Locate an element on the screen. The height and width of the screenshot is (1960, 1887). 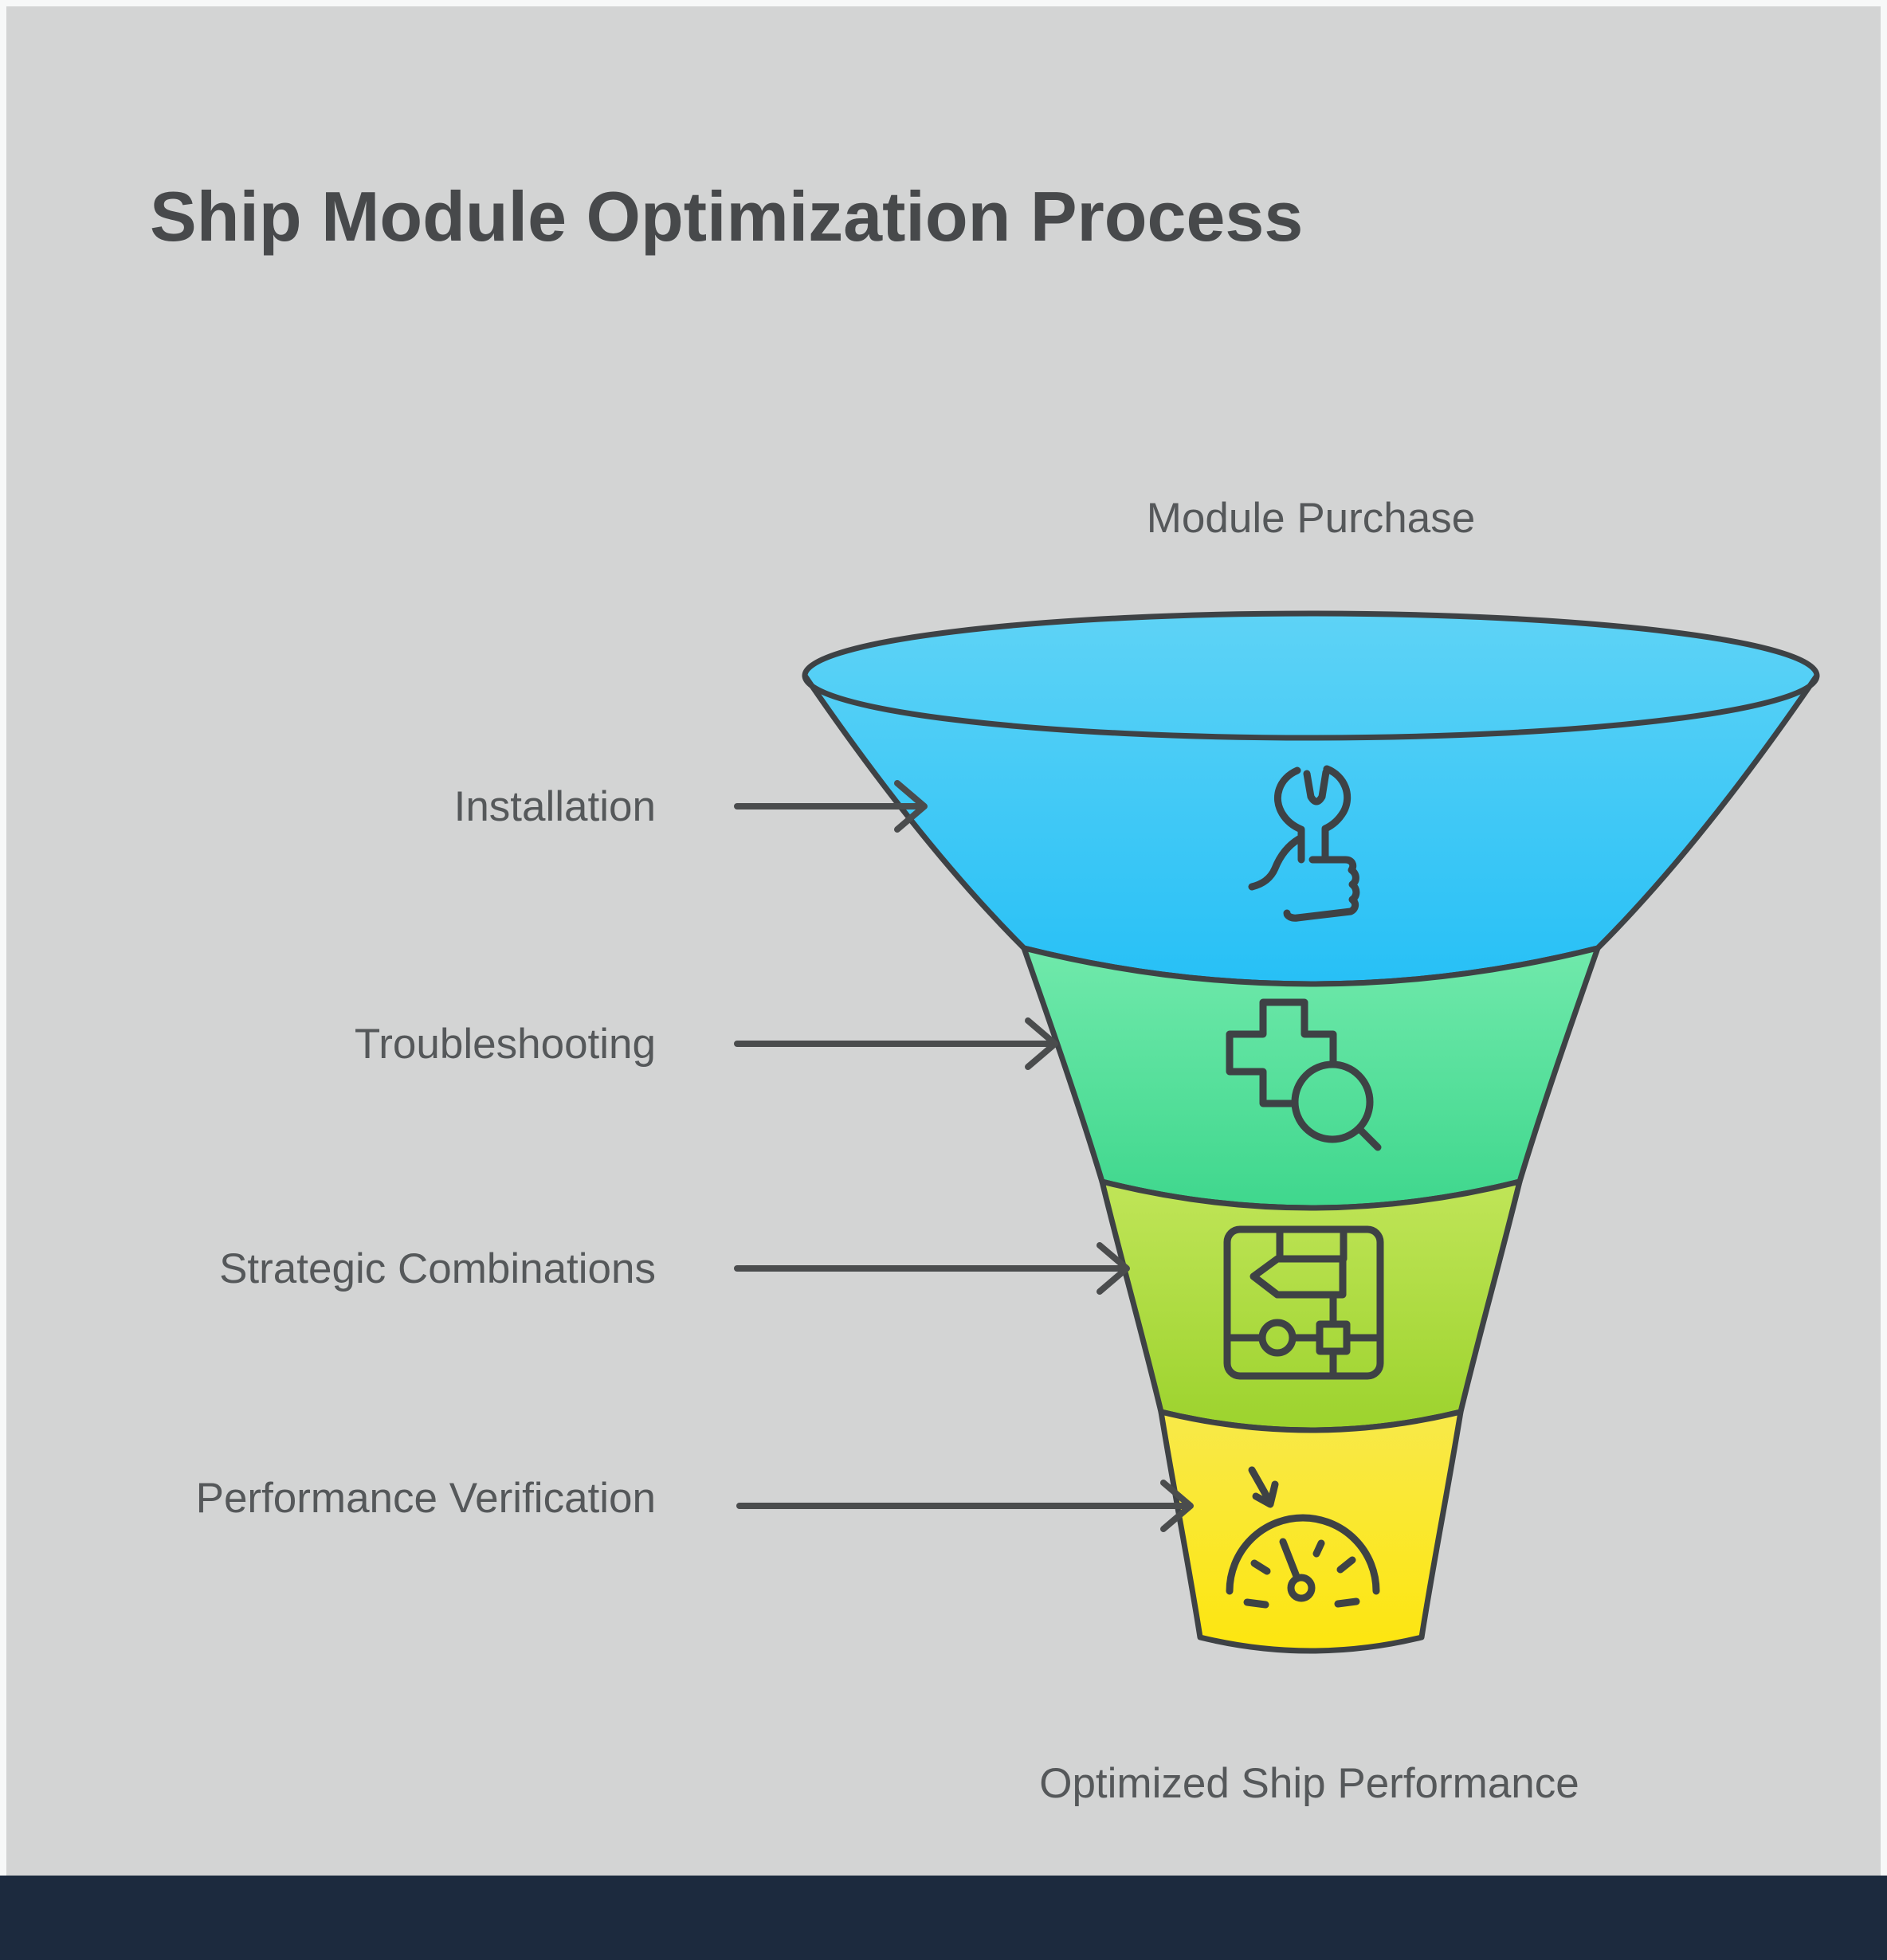
funnel-stage-troubleshooting is located at coordinates (1311, 1078).